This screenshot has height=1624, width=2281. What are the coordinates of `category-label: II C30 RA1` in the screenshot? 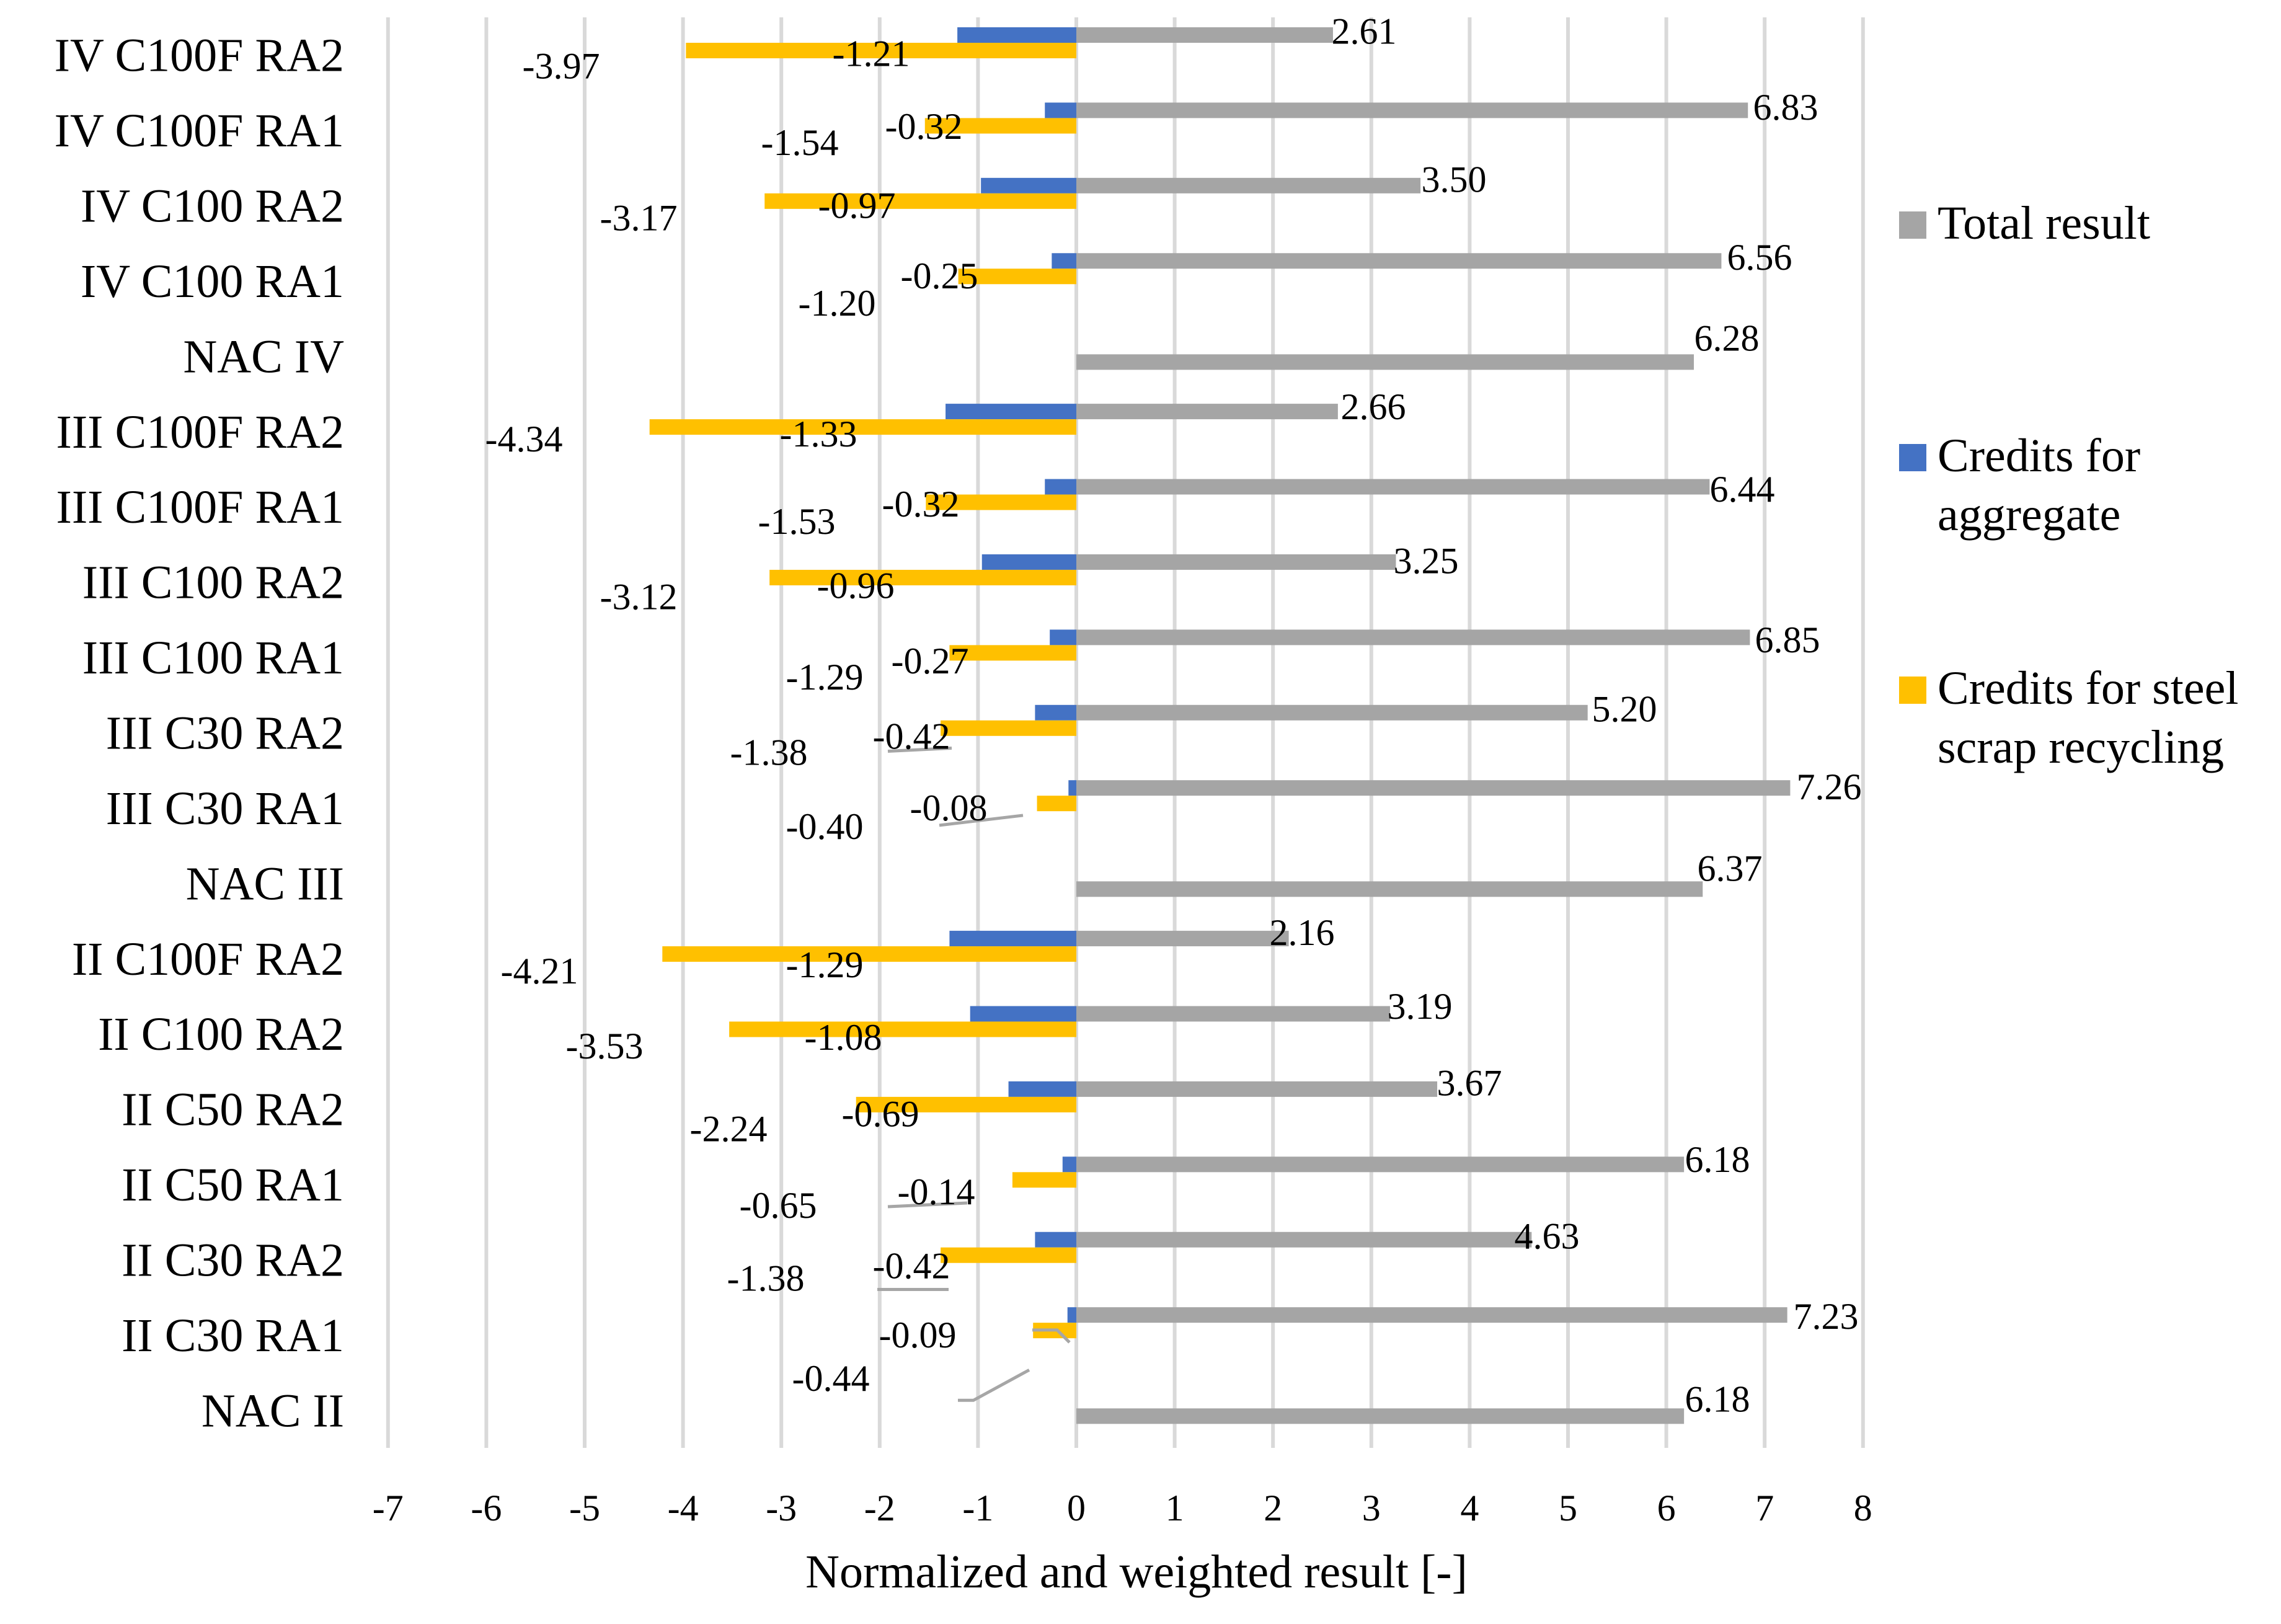 It's located at (233, 1336).